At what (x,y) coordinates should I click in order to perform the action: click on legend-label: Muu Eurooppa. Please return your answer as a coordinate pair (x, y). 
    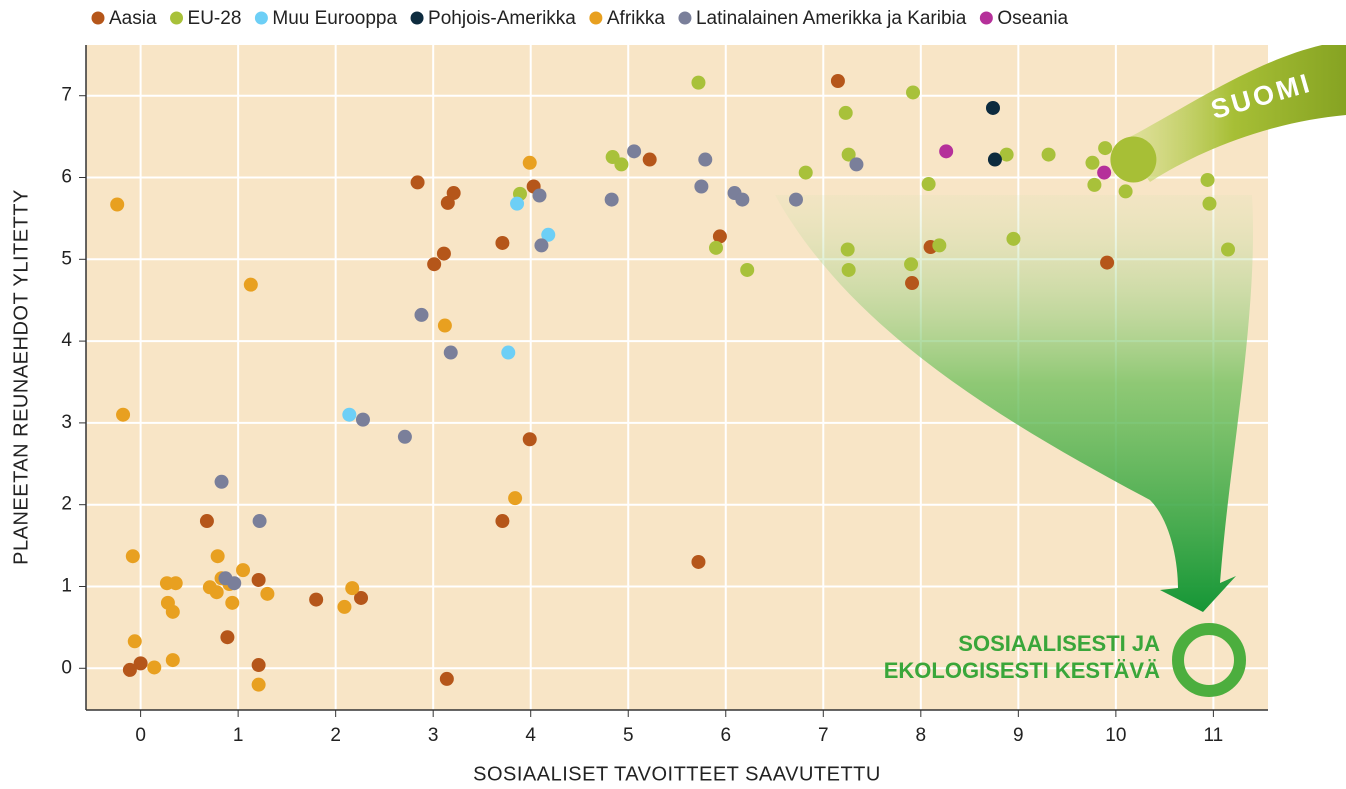
    Looking at the image, I should click on (334, 18).